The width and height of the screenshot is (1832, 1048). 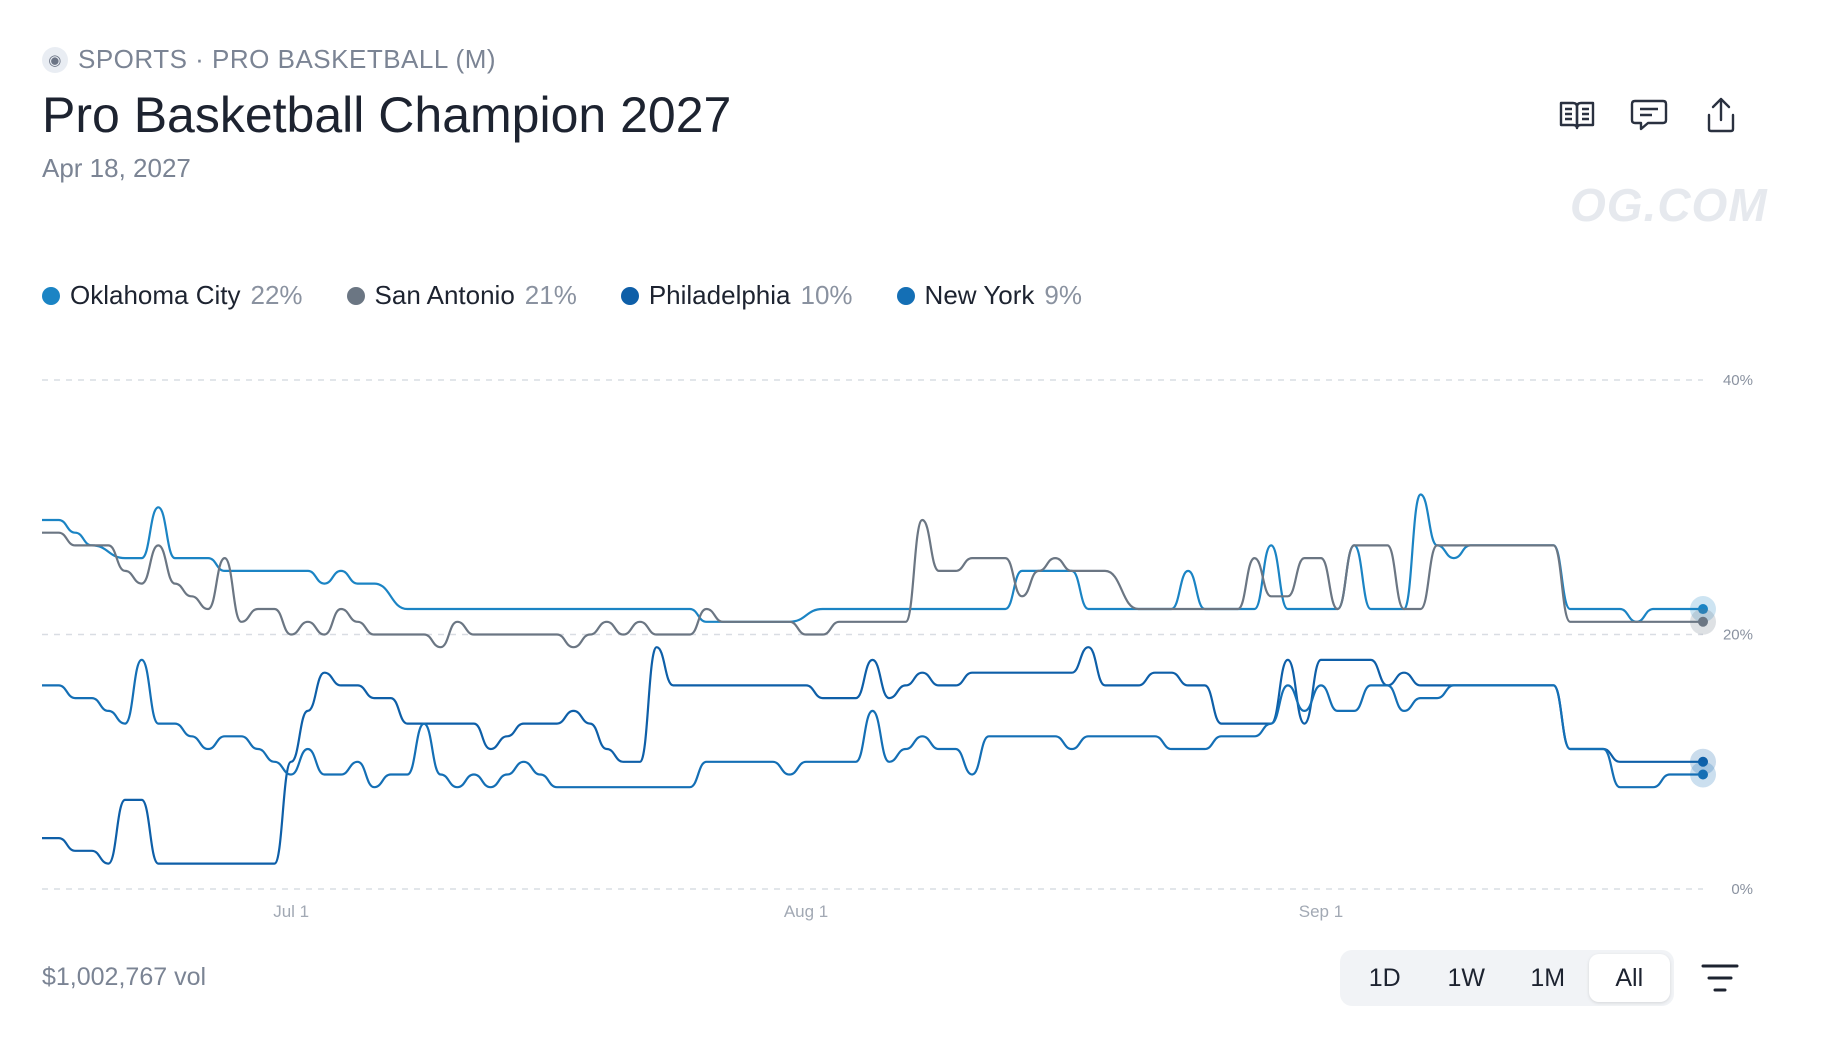 I want to click on legend-item-new-york: New York 9%, so click(x=989, y=295).